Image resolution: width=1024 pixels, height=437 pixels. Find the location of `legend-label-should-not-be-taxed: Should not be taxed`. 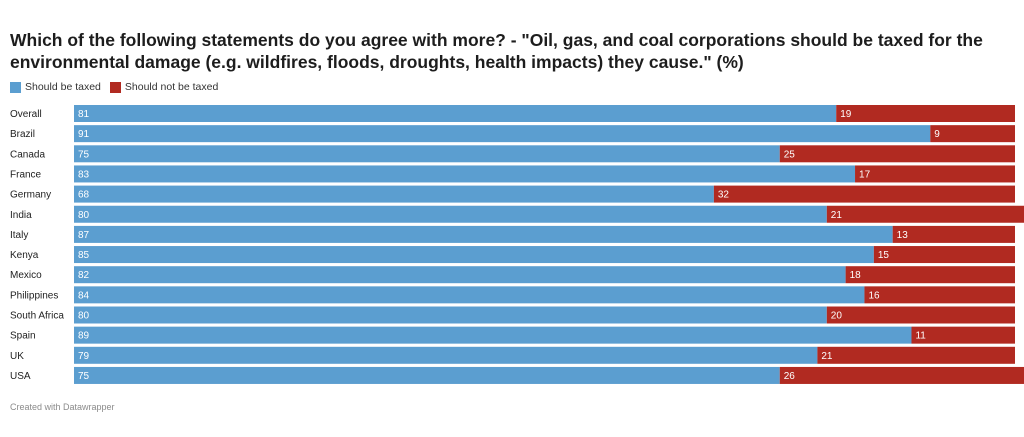

legend-label-should-not-be-taxed: Should not be taxed is located at coordinates (171, 87).